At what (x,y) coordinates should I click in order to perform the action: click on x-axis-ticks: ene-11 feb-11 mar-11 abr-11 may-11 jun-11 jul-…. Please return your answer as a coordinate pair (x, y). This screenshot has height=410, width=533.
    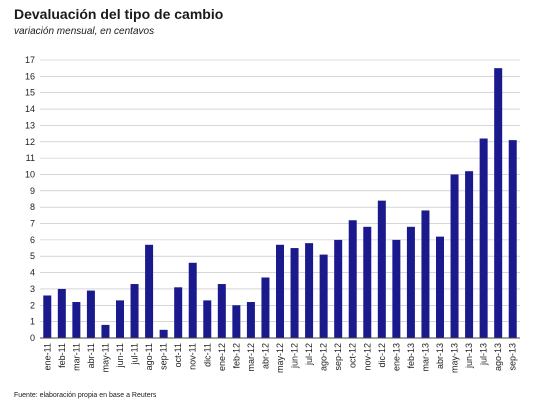
    Looking at the image, I should click on (279, 358).